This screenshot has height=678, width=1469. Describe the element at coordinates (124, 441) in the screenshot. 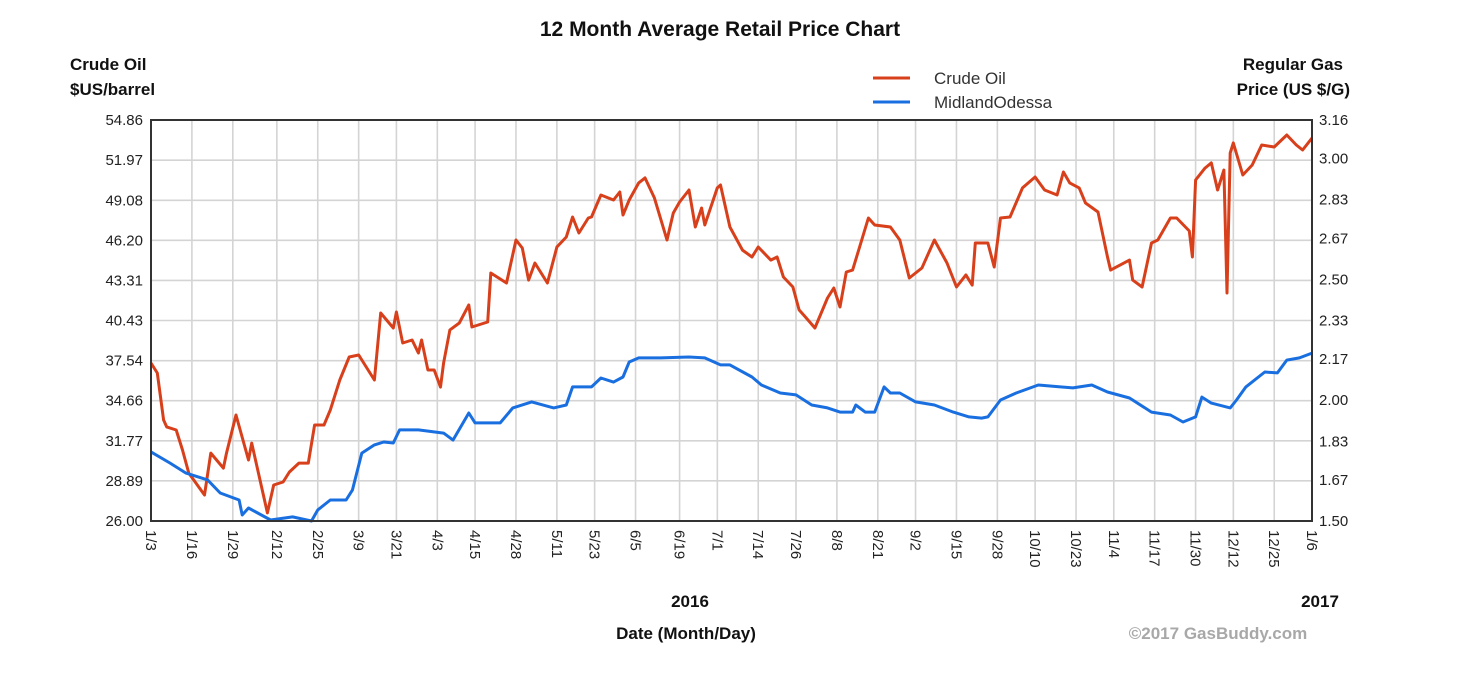

I see `y-tick-left-label: 31.77` at that location.